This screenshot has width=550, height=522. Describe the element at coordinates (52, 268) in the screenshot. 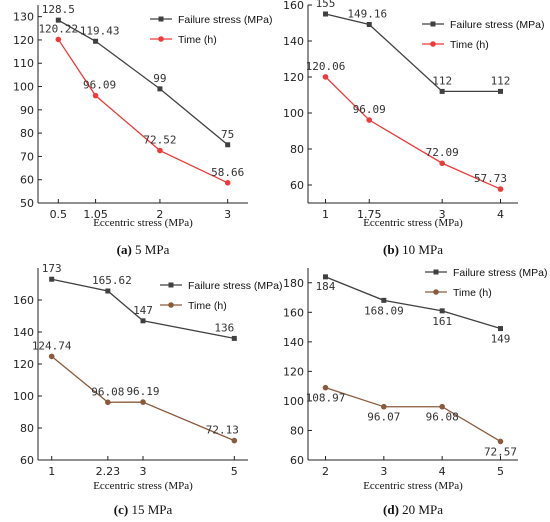

I see `failure-stress-data-label: 173` at that location.